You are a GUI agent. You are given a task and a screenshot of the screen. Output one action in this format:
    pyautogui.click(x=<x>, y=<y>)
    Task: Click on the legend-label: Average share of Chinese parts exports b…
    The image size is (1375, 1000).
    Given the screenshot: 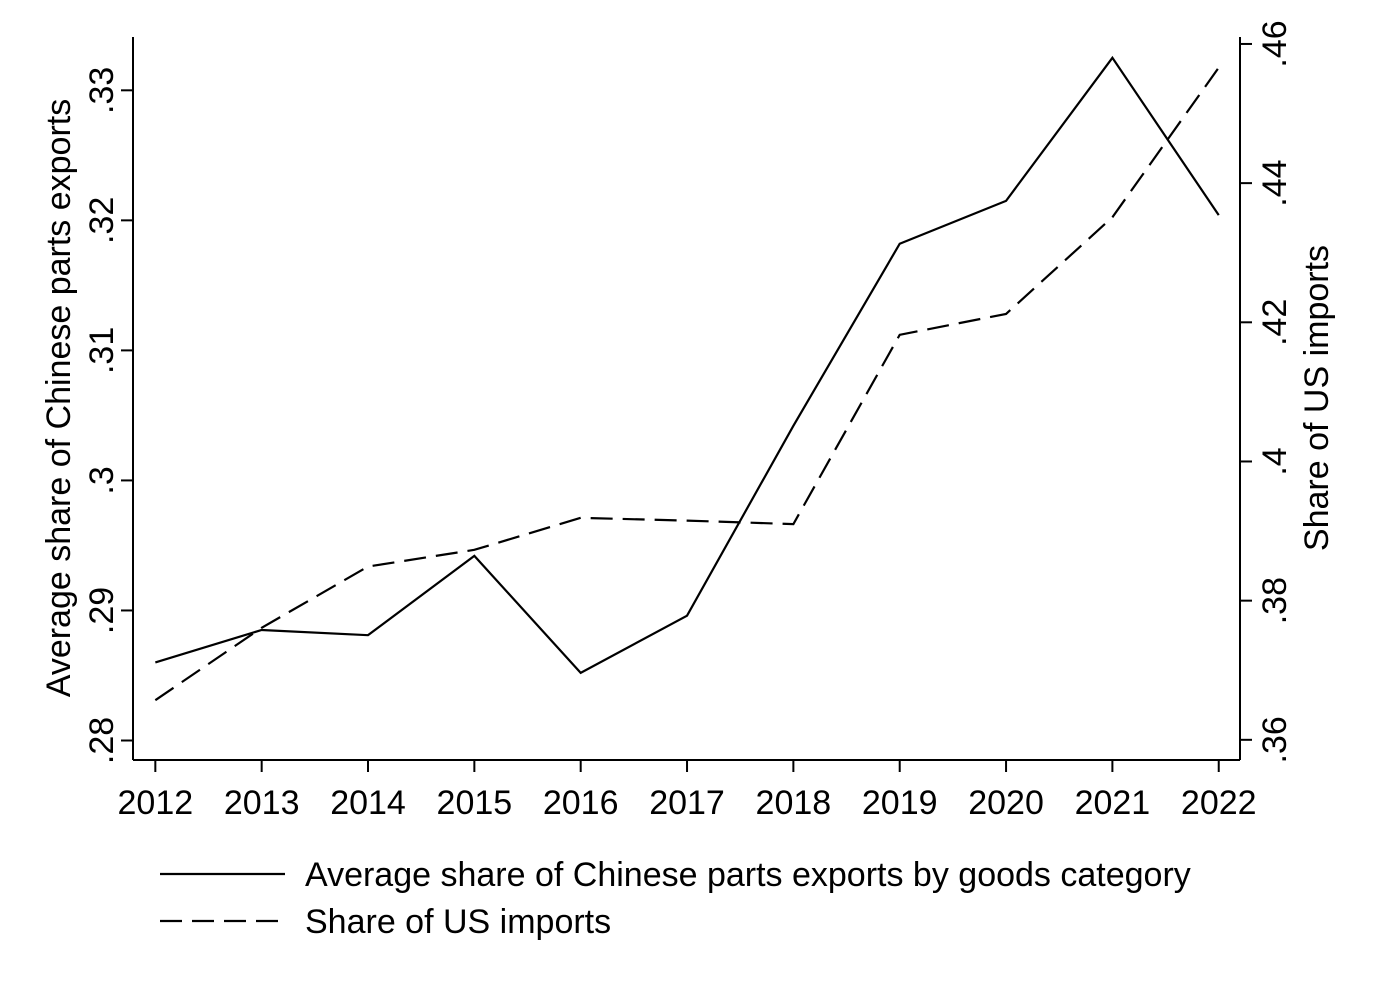 What is the action you would take?
    pyautogui.click(x=748, y=875)
    